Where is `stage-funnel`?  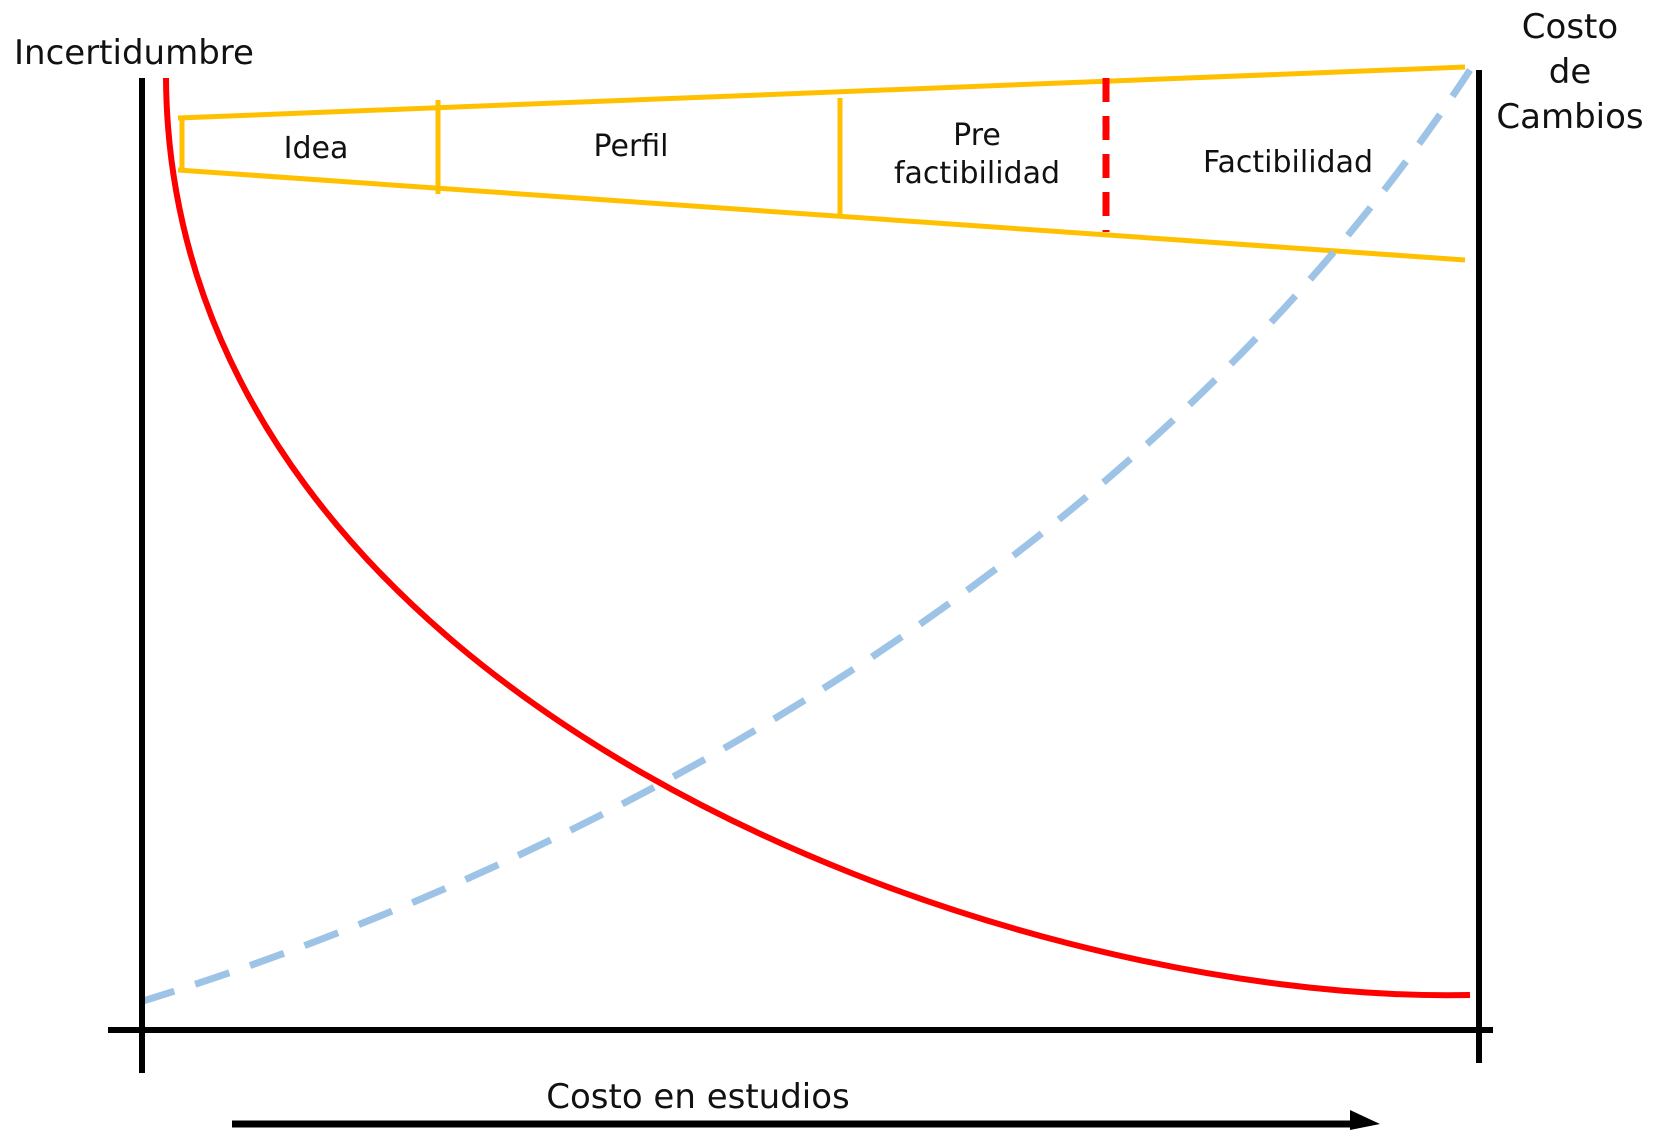 stage-funnel is located at coordinates (821, 163).